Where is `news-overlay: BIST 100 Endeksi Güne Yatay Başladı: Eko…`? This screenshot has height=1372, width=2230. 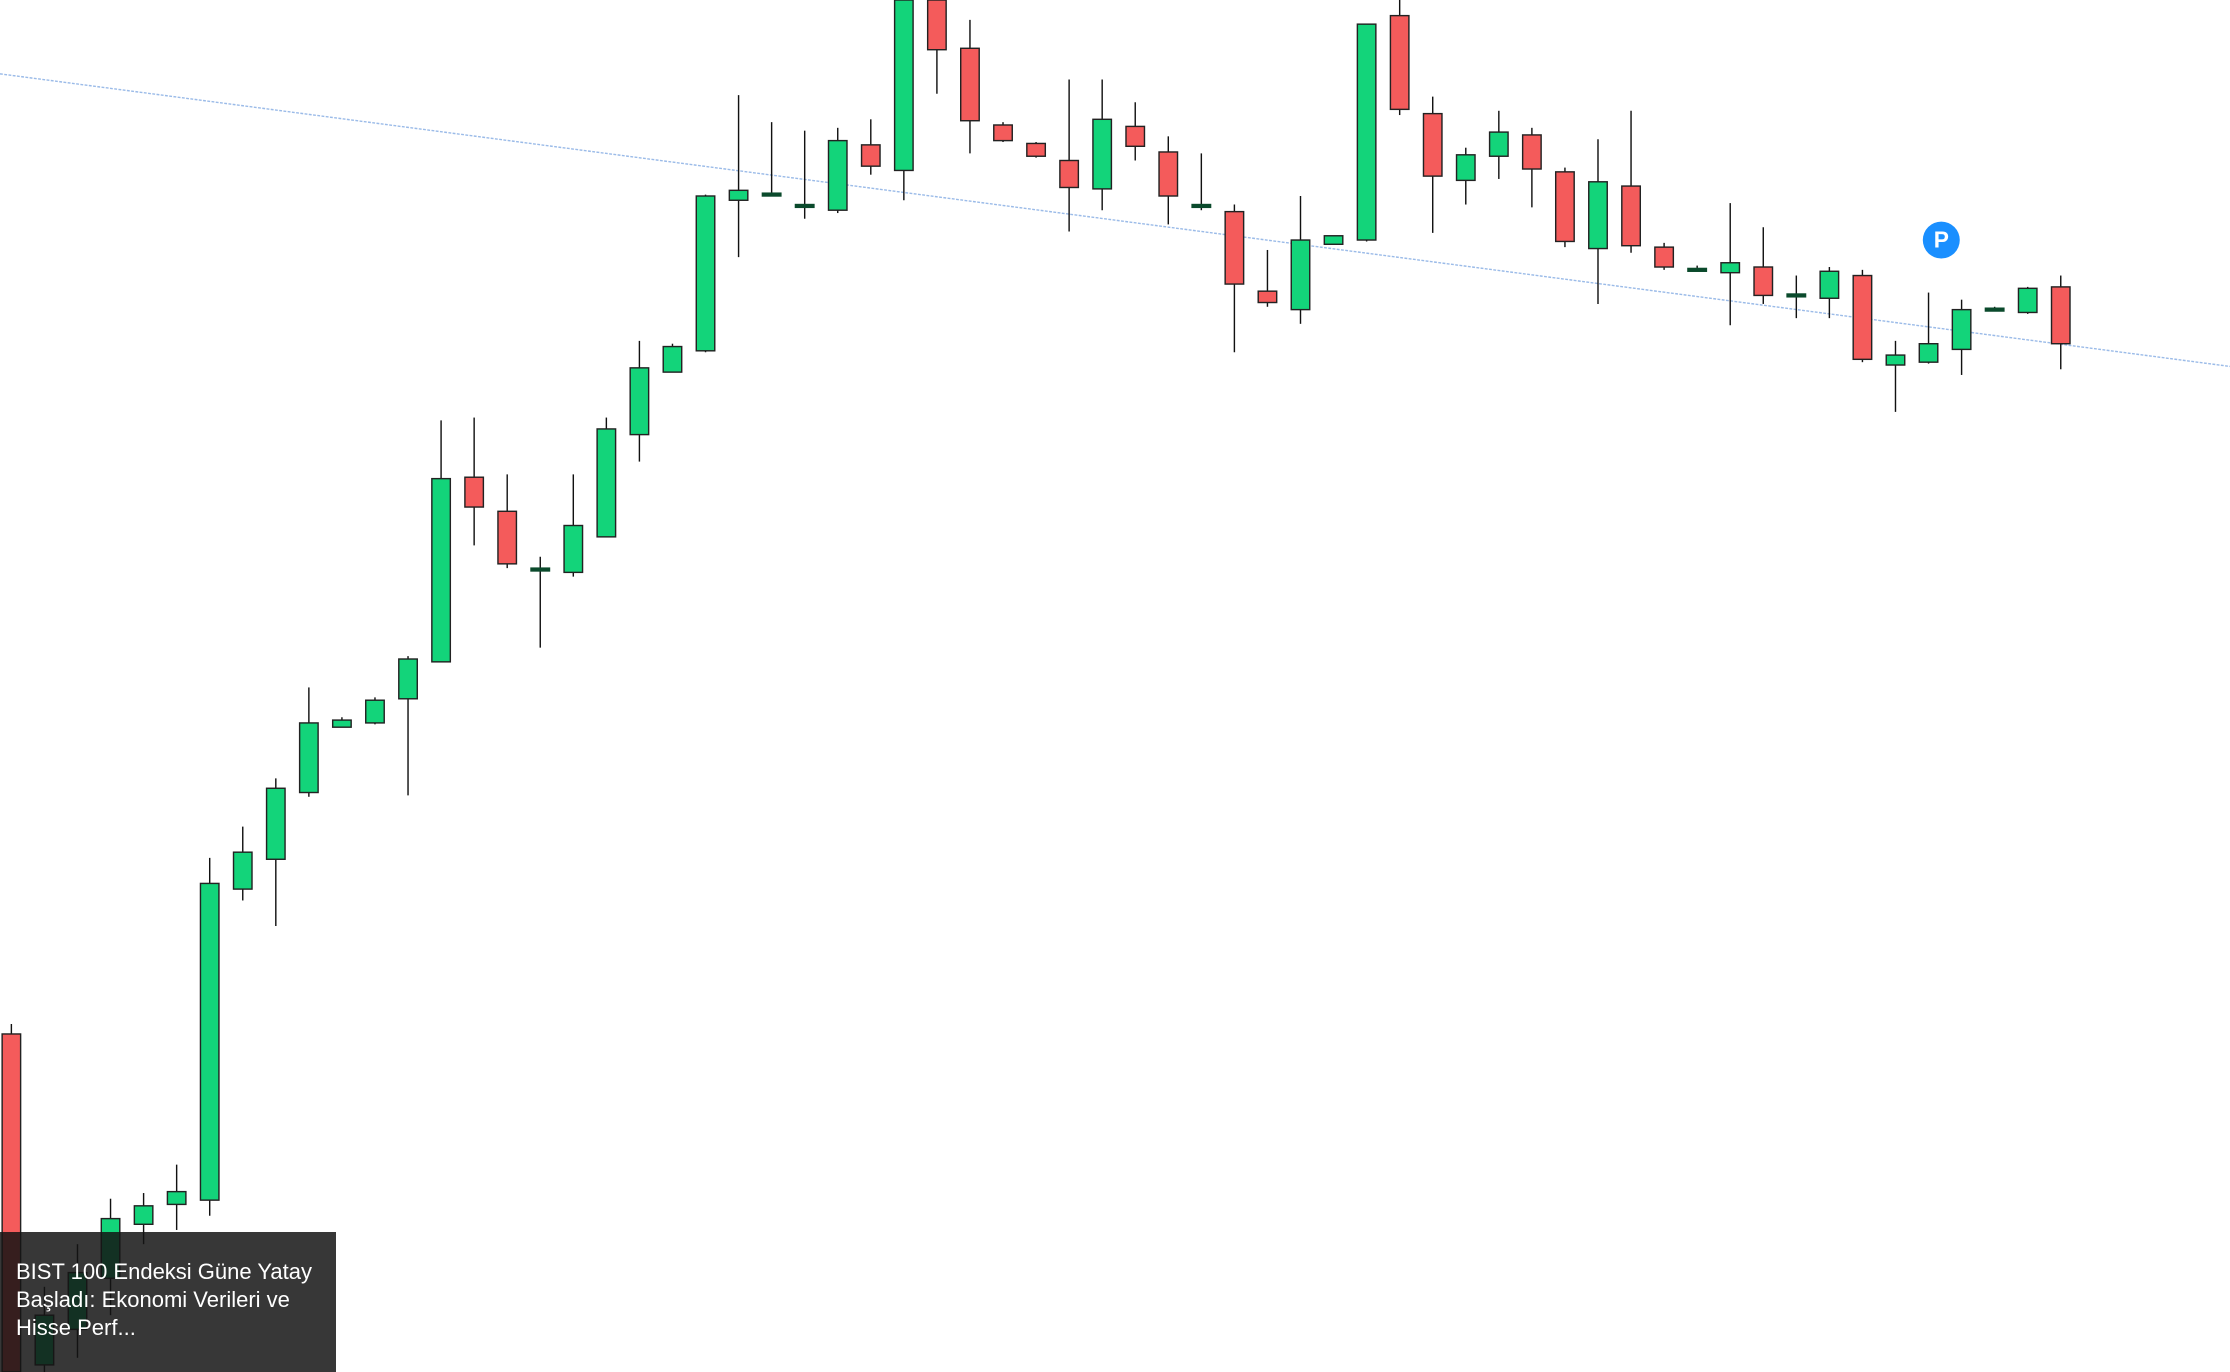 news-overlay: BIST 100 Endeksi Güne Yatay Başladı: Eko… is located at coordinates (168, 1302).